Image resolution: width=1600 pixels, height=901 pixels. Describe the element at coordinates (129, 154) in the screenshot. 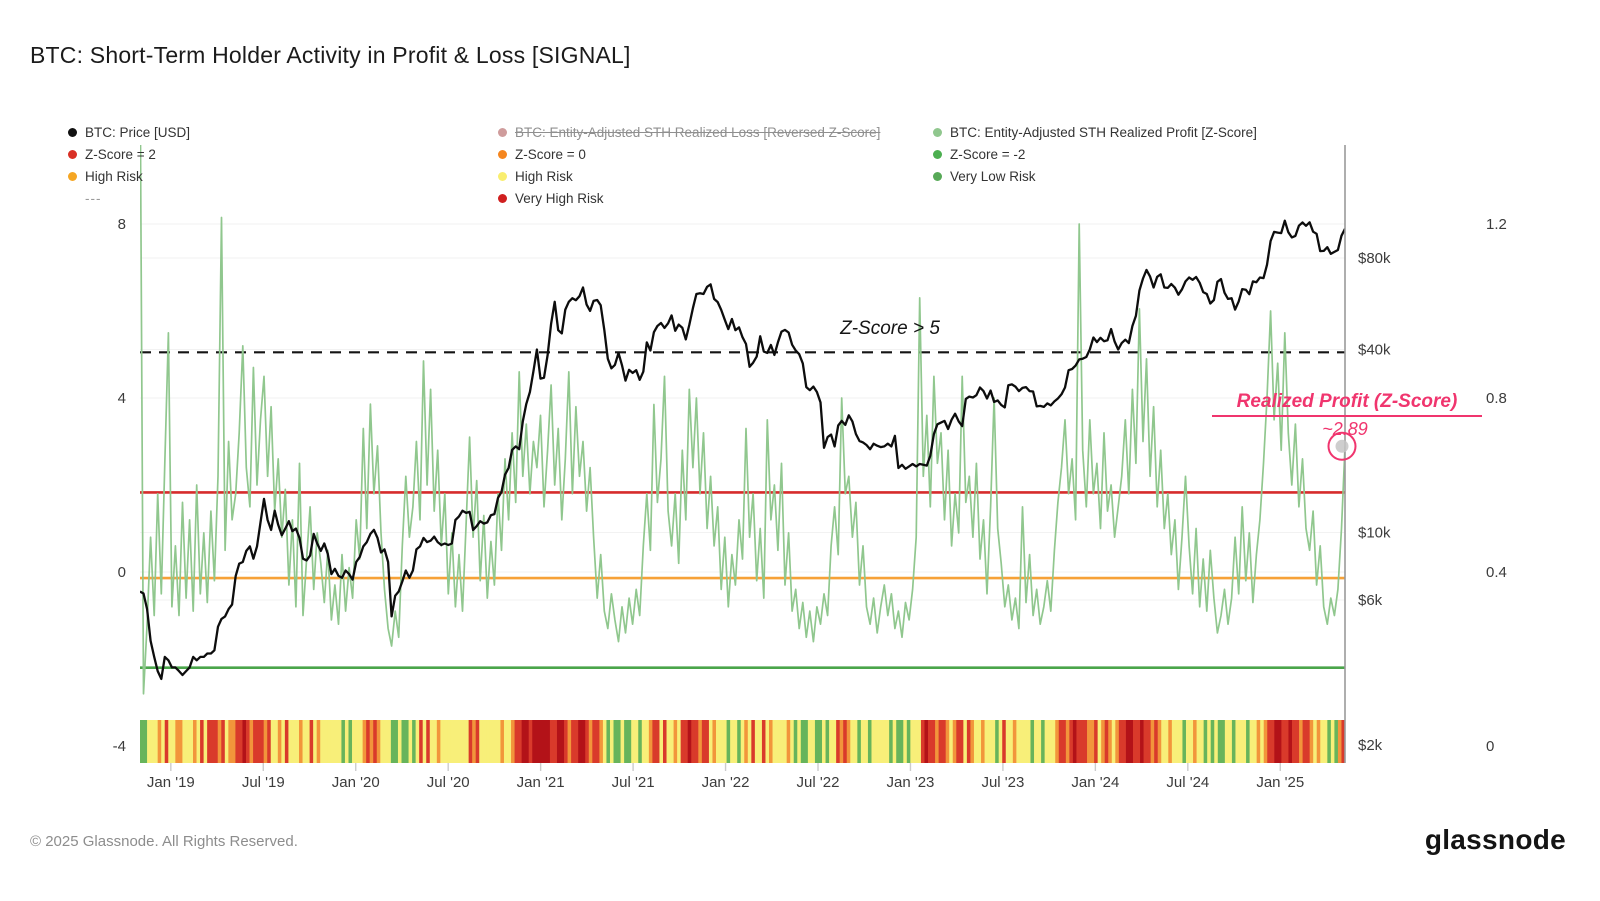

I see `legend-item: Z-Score = 2` at that location.